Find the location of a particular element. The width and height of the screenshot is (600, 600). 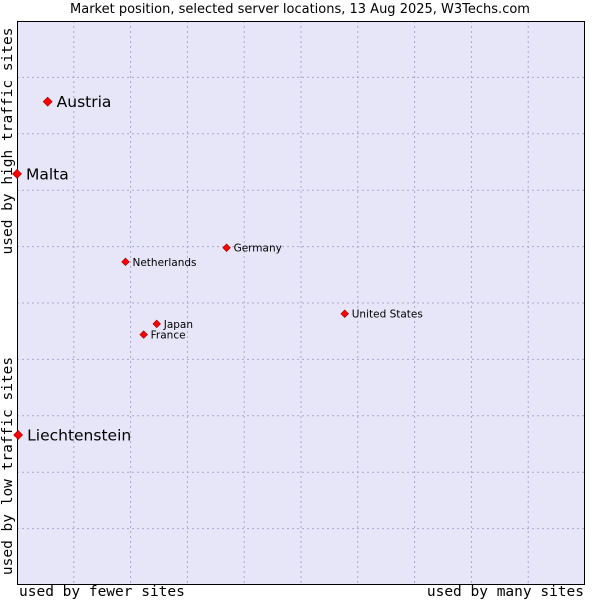

point-label: Malta is located at coordinates (47, 174).